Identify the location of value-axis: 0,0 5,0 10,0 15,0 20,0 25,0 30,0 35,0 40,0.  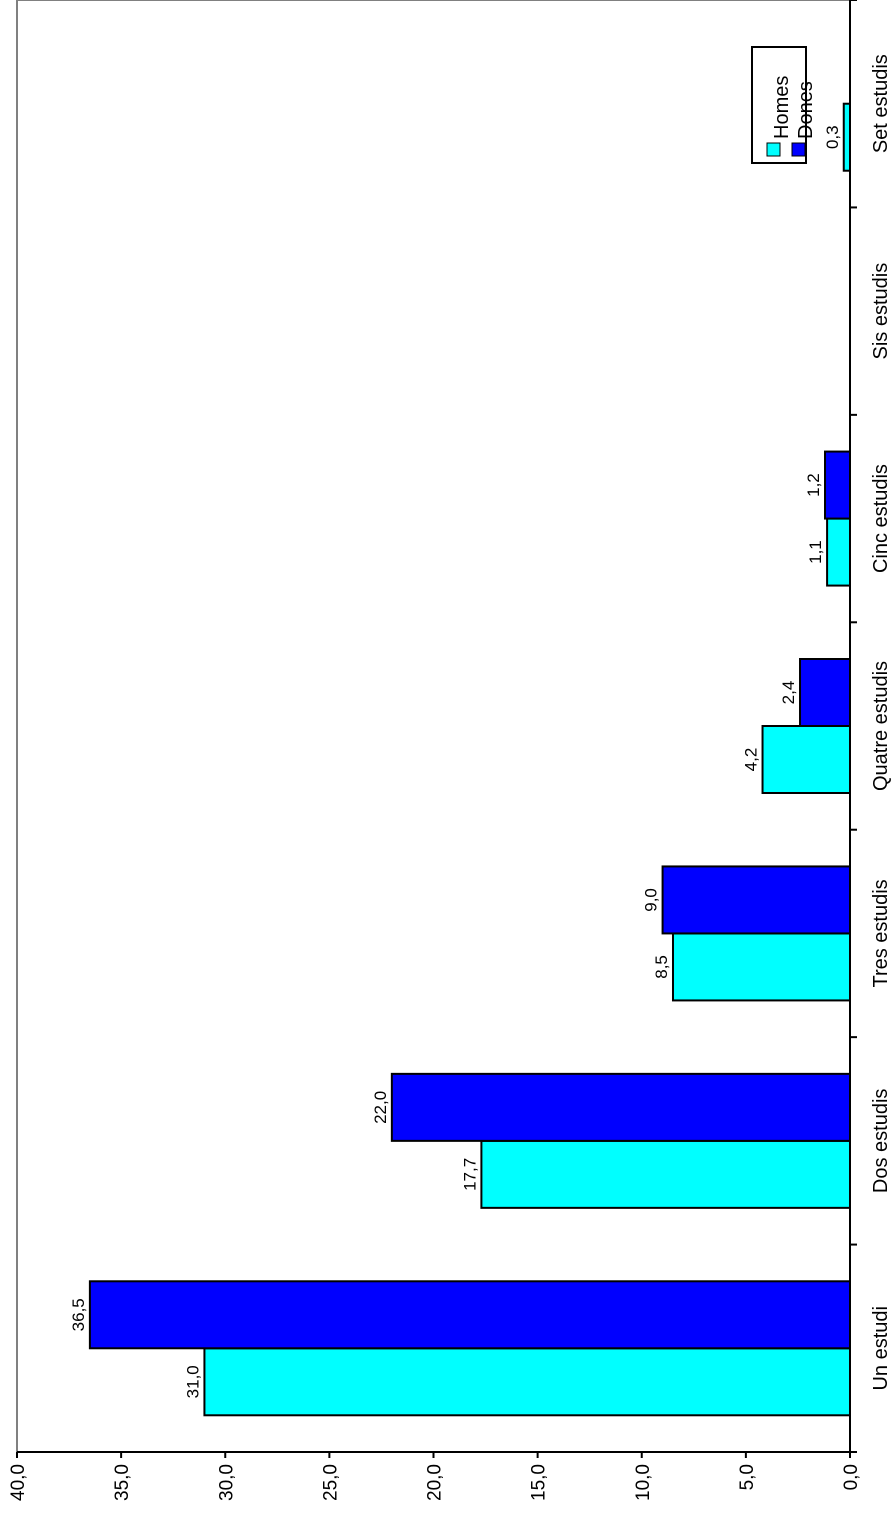
(435, 1476).